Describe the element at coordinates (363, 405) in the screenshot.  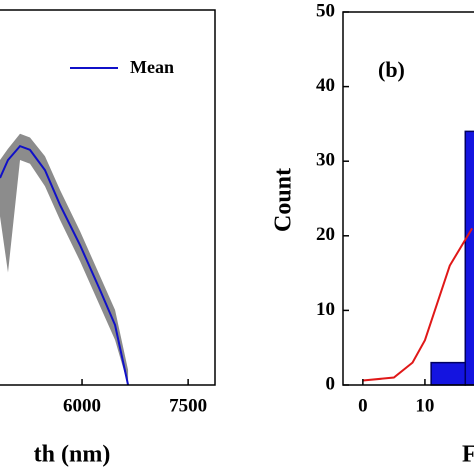
I see `x-tick-label: 0` at that location.